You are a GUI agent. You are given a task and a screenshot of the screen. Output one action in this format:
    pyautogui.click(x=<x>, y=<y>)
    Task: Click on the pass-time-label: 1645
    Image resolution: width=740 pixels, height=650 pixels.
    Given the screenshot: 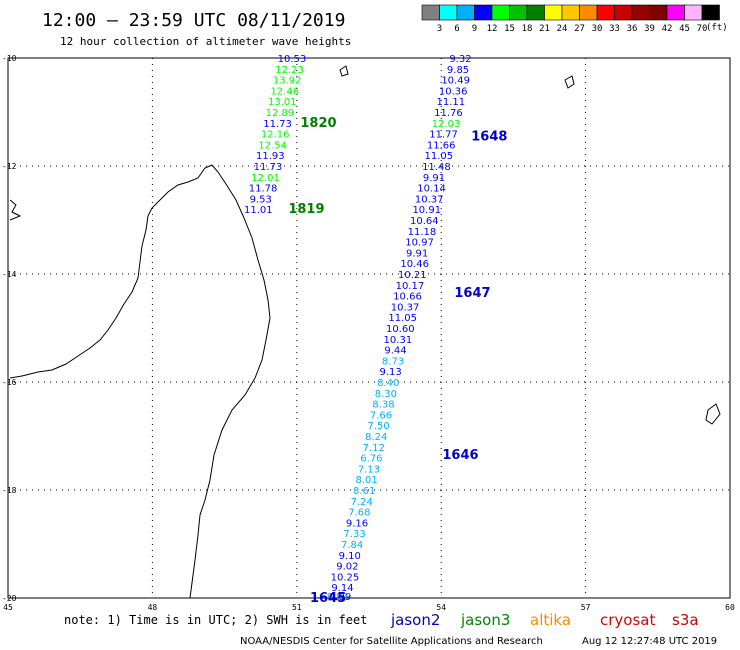 What is the action you would take?
    pyautogui.click(x=328, y=598)
    